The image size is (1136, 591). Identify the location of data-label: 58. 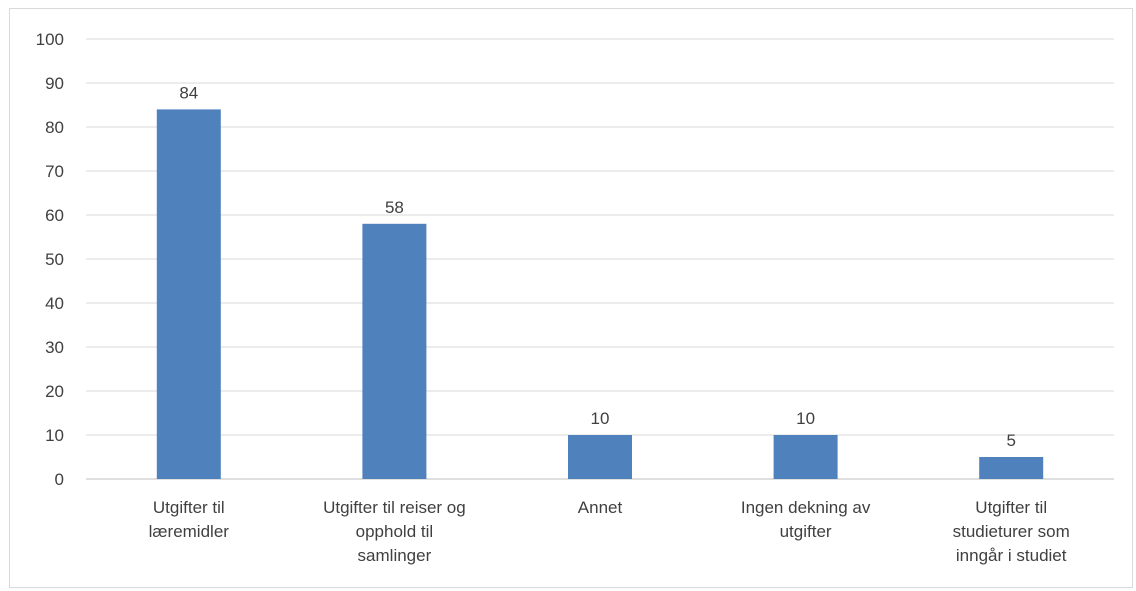
(394, 207).